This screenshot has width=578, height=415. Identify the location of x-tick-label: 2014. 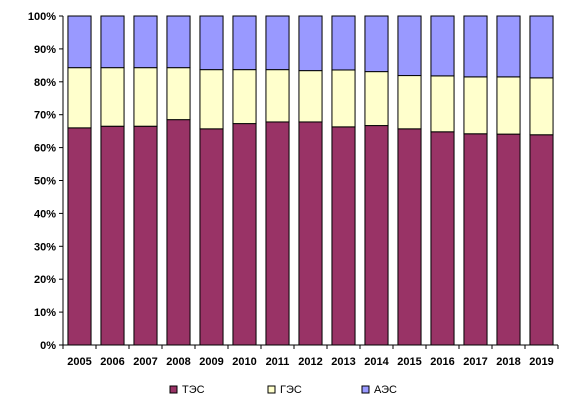
(376, 362).